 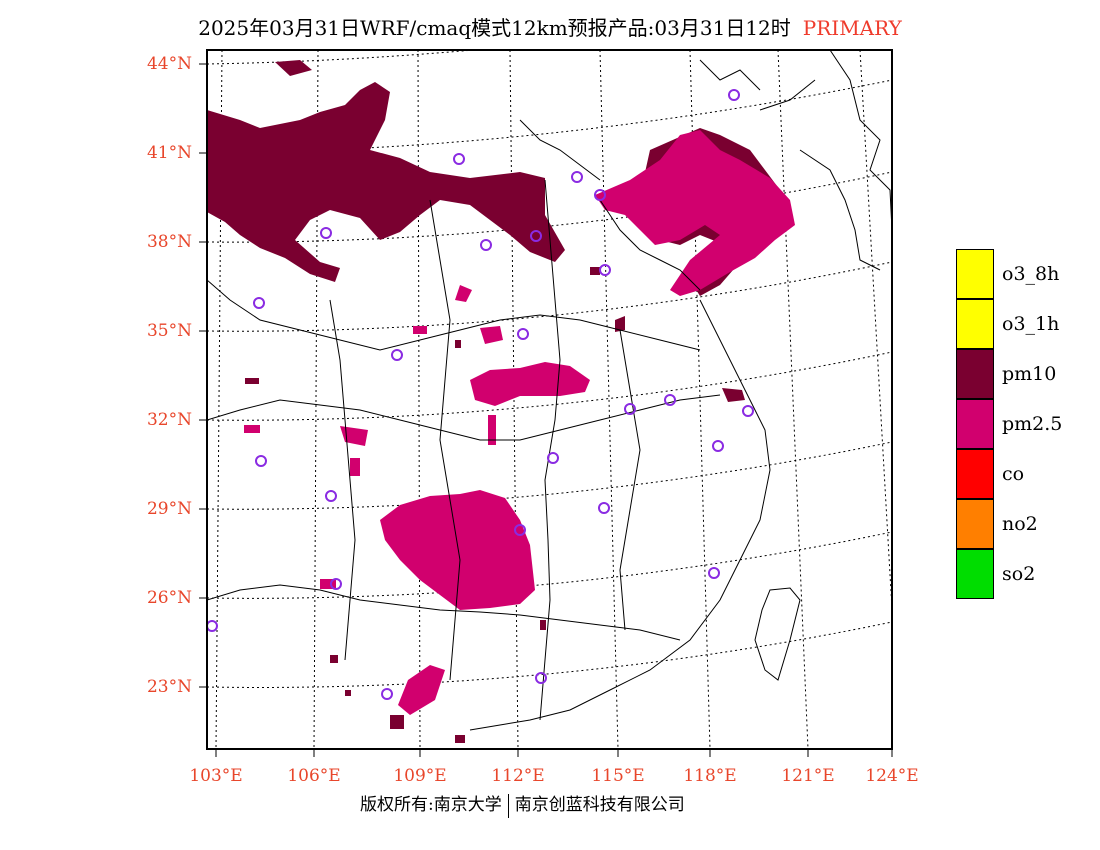 What do you see at coordinates (169, 687) in the screenshot?
I see `lat-label-23n: 23°N` at bounding box center [169, 687].